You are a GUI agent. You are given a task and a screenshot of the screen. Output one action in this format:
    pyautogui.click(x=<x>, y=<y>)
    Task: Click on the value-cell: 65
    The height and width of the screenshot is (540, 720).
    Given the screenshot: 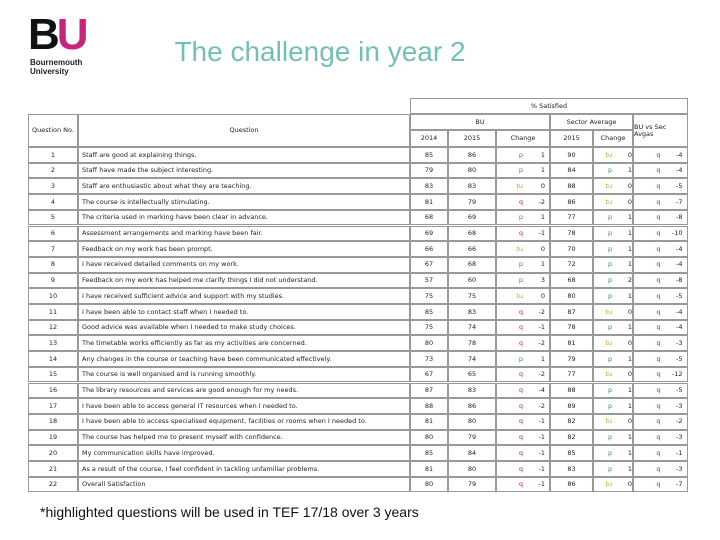 What is the action you would take?
    pyautogui.click(x=472, y=374)
    